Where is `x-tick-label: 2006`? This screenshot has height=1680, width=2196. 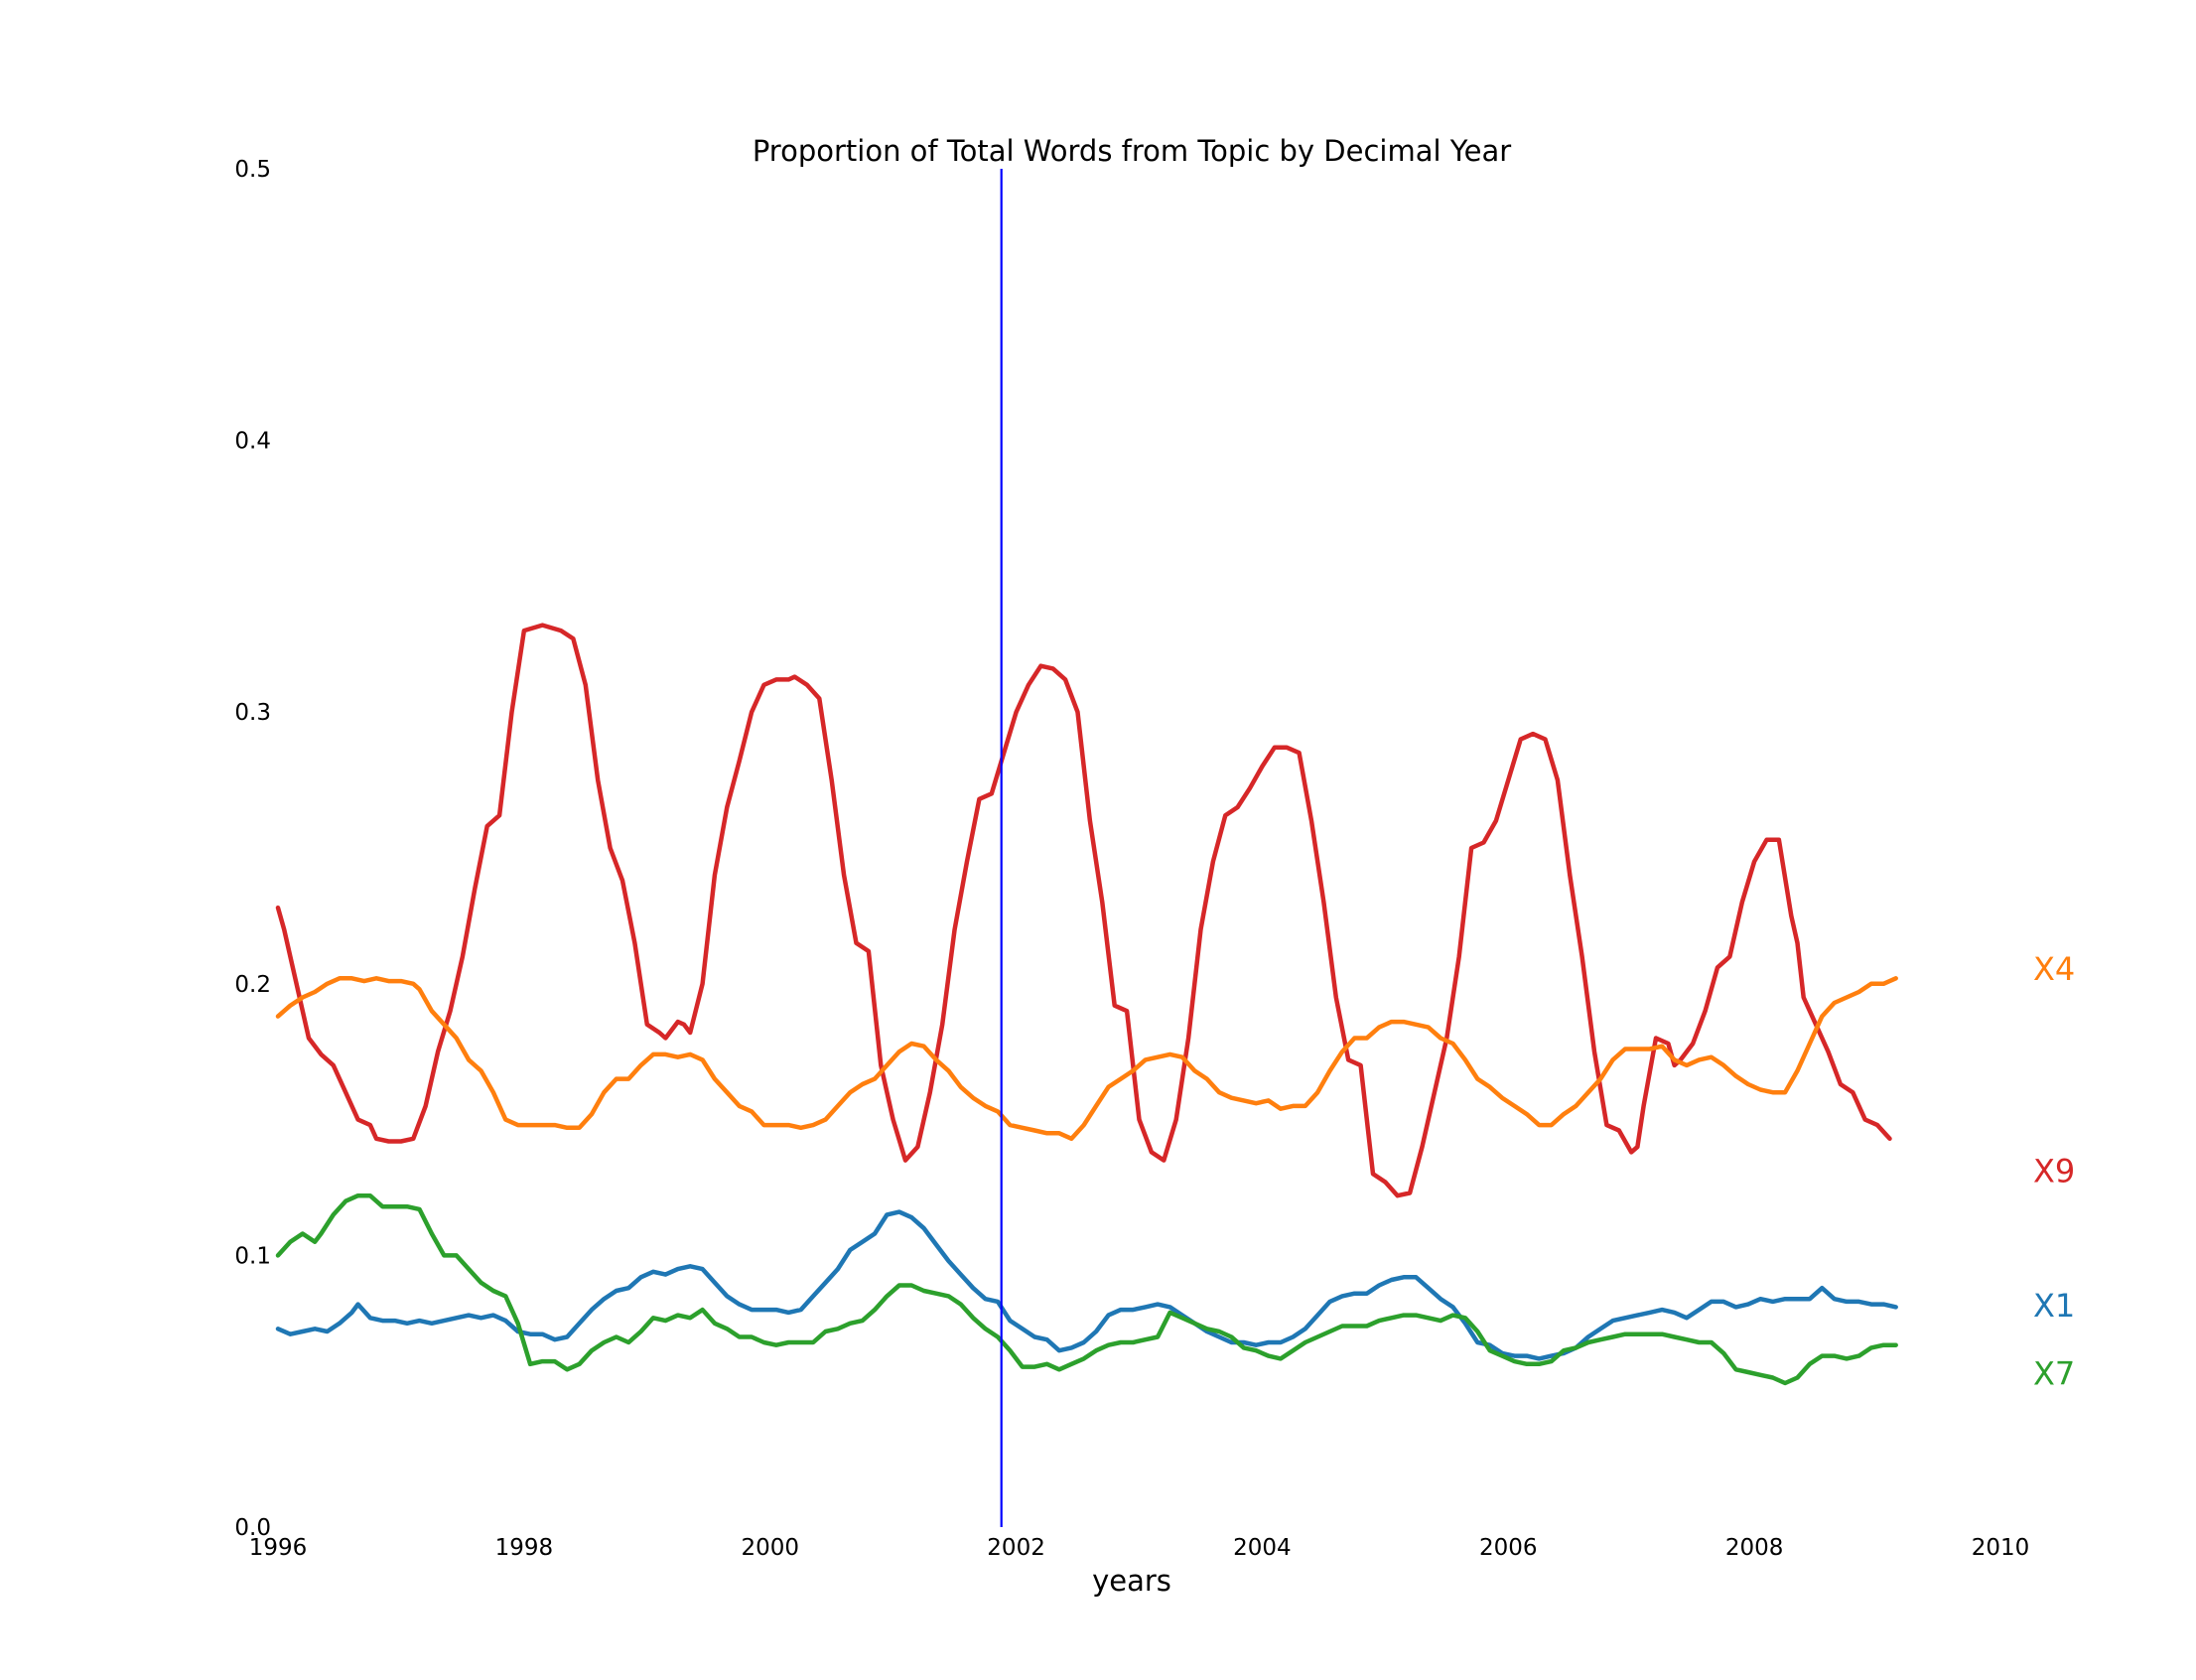
x-tick-label: 2006 is located at coordinates (1508, 1548).